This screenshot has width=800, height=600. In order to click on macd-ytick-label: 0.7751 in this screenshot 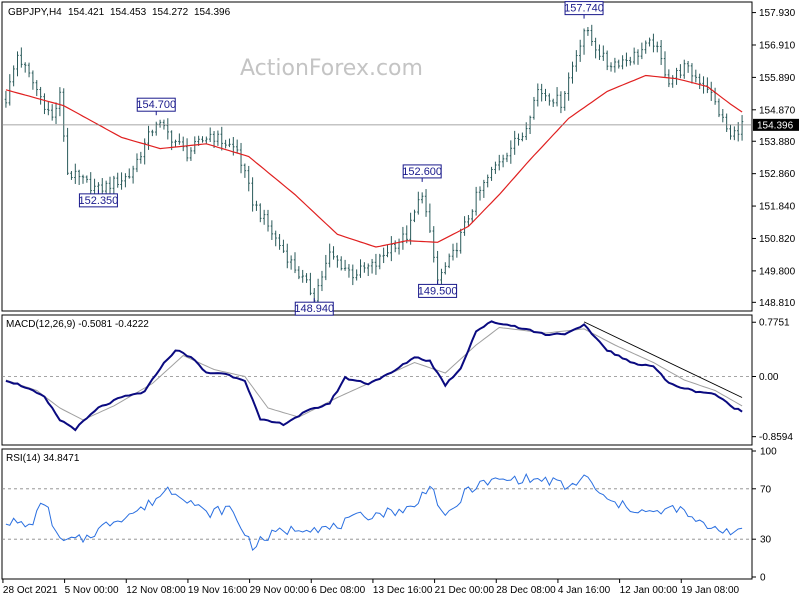, I will do `click(774, 323)`.